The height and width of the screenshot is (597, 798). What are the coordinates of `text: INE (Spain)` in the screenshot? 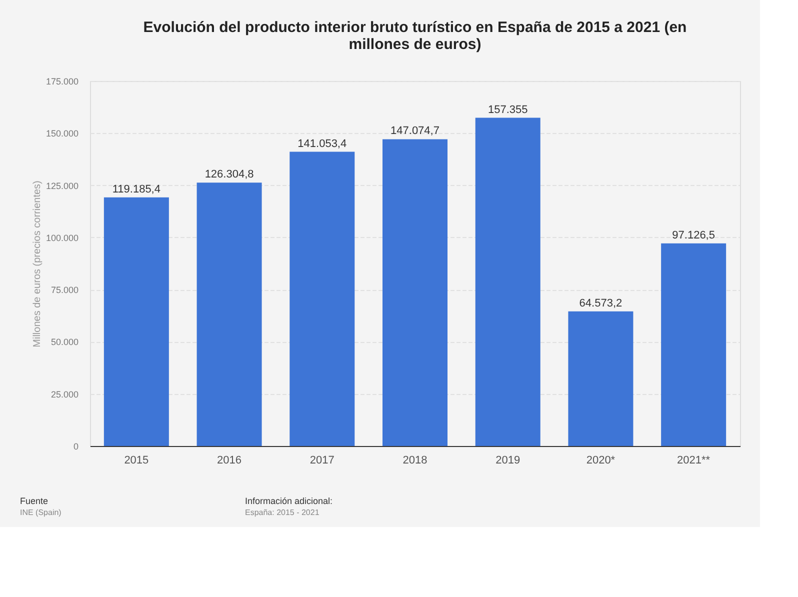 It's located at (41, 512).